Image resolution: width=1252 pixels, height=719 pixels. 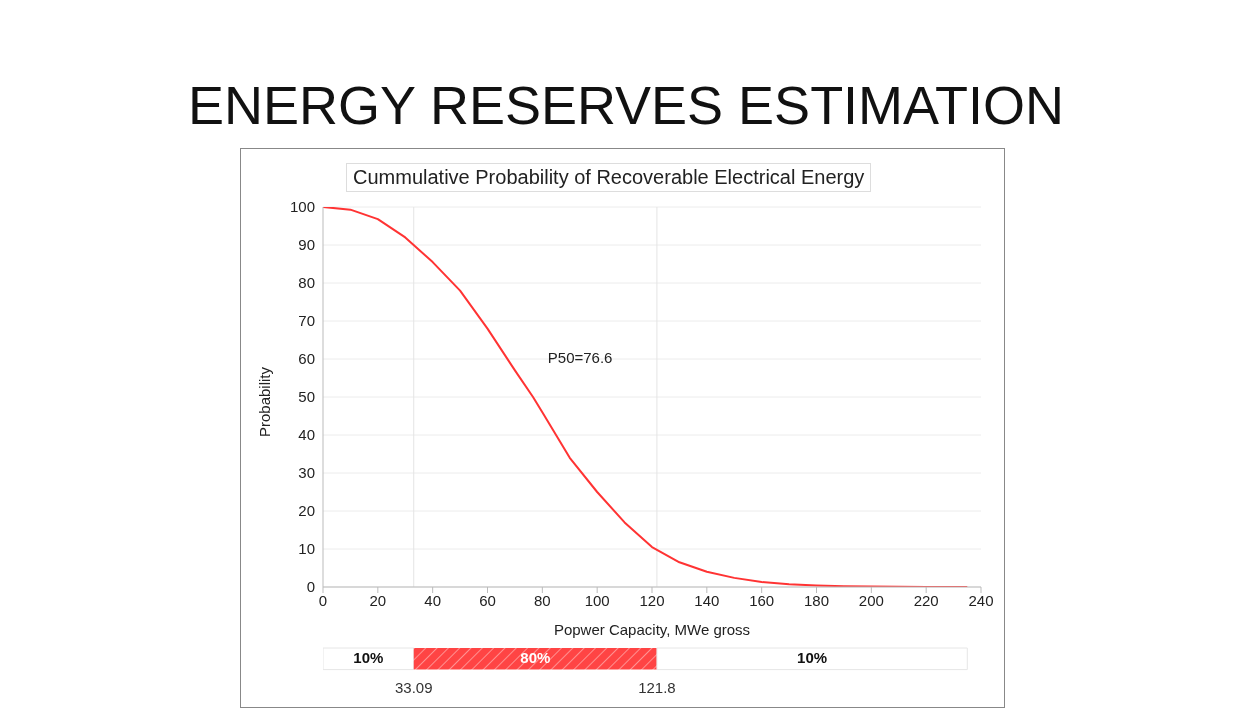 What do you see at coordinates (306, 359) in the screenshot?
I see `y-tick-label: 60` at bounding box center [306, 359].